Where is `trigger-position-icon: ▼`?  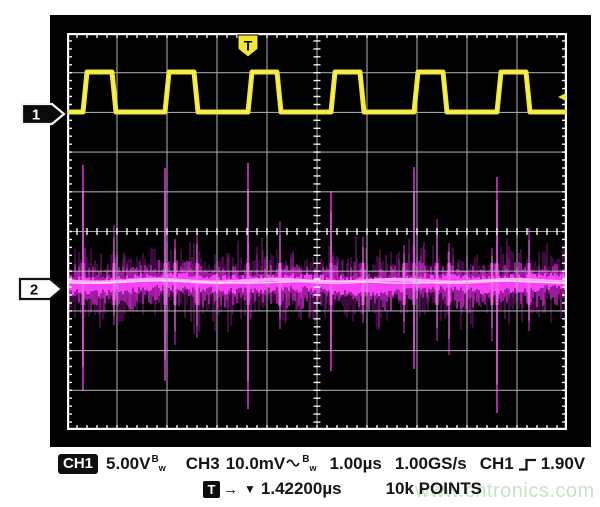
trigger-position-icon: ▼ is located at coordinates (250, 489).